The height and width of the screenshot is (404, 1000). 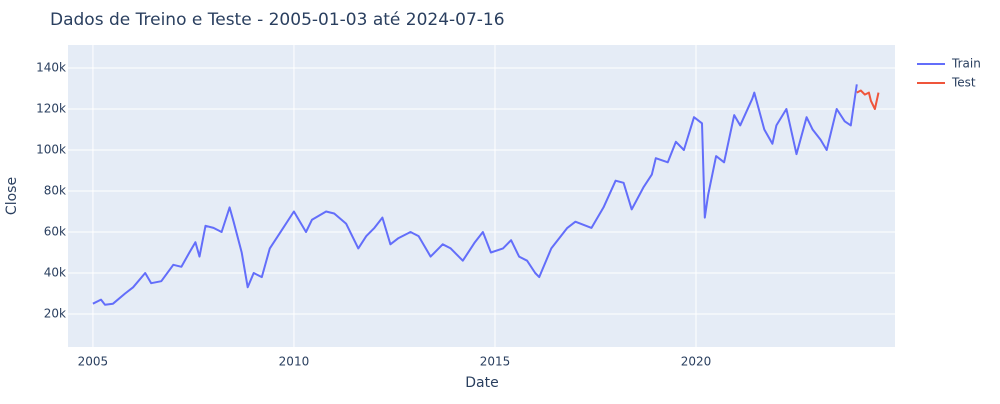 What do you see at coordinates (966, 64) in the screenshot?
I see `legend-label: Train` at bounding box center [966, 64].